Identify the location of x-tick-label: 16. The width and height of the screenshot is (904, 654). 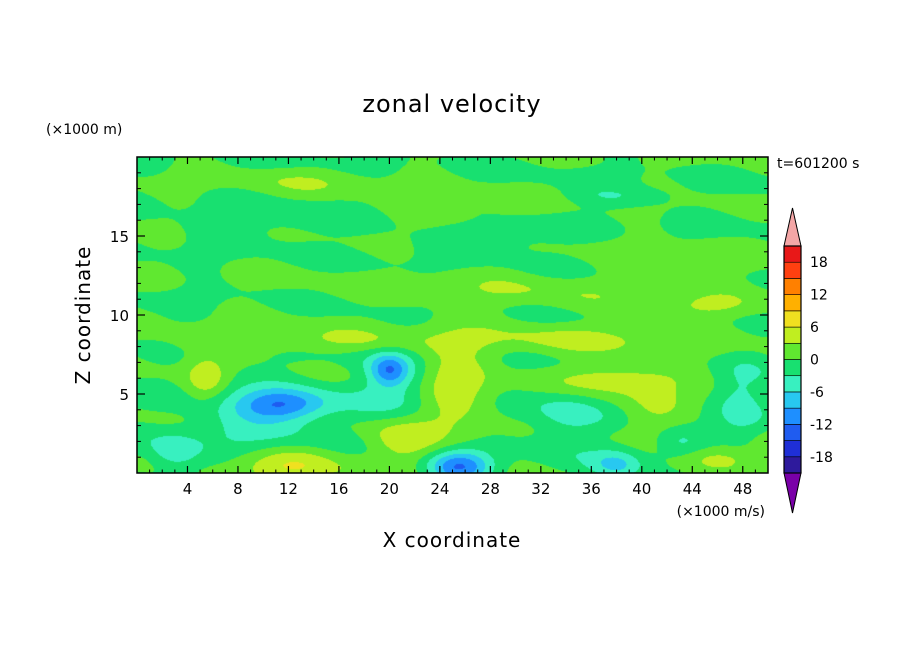
(338, 489).